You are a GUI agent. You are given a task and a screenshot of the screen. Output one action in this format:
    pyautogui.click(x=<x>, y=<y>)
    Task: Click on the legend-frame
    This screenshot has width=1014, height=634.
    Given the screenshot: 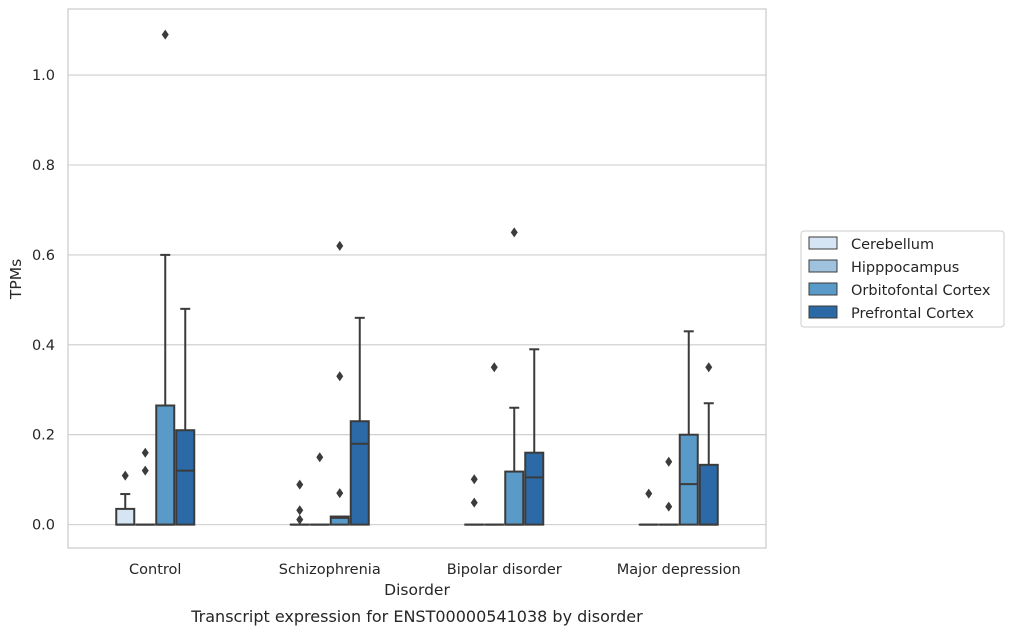 What is the action you would take?
    pyautogui.click(x=902, y=279)
    